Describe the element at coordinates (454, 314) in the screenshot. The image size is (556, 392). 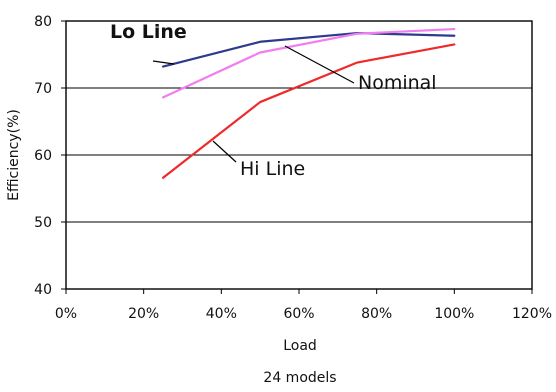
I see `x-tick-label: 100%` at that location.